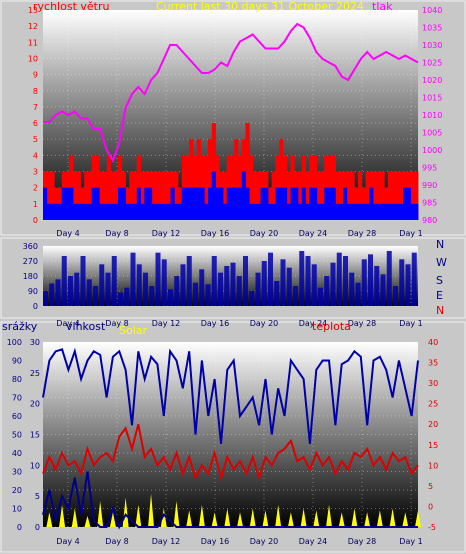 The image size is (466, 554). Describe the element at coordinates (429, 185) in the screenshot. I see `p1-right-y-tick-label: 990` at that location.